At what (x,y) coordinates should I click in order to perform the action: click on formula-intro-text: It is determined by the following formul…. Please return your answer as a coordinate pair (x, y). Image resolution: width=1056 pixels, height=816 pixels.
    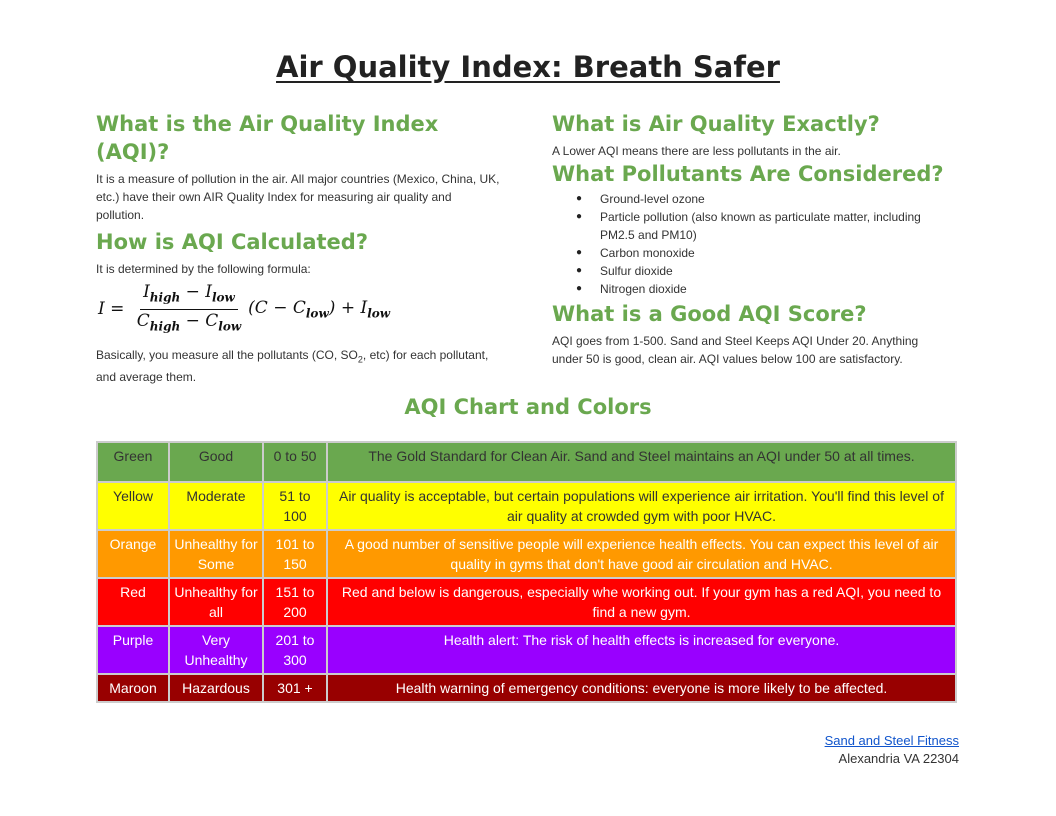
    Looking at the image, I should click on (203, 269).